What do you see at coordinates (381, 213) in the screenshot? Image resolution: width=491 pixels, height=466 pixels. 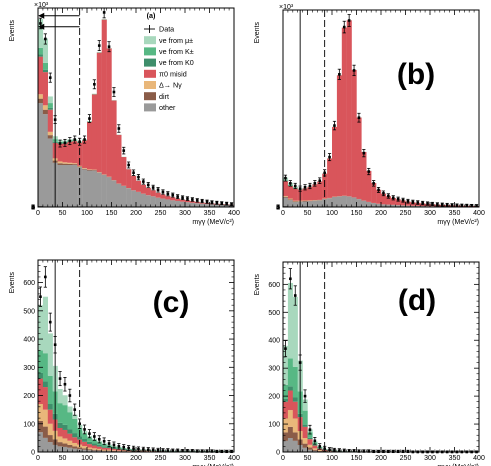 I see `x-tick-label: 200` at bounding box center [381, 213].